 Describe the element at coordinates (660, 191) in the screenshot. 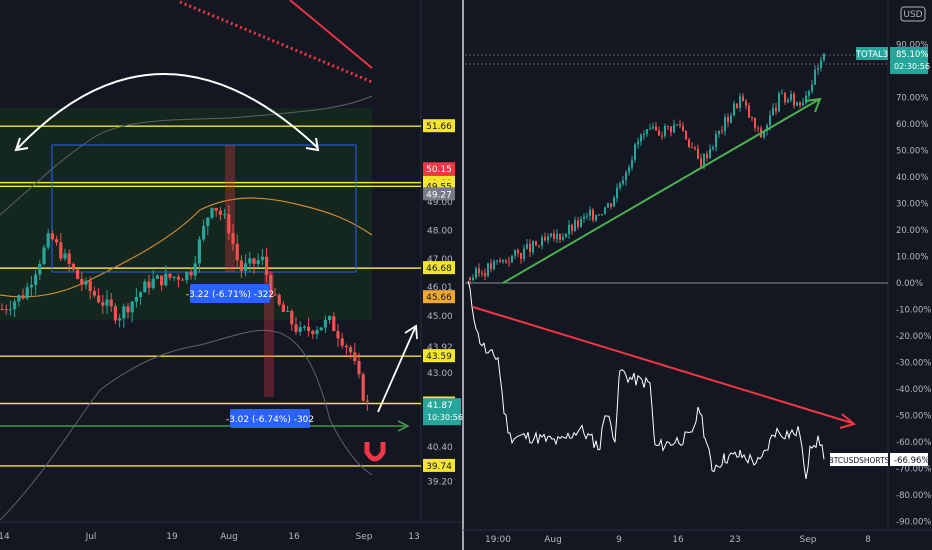

I see `green-trend-arrow` at that location.